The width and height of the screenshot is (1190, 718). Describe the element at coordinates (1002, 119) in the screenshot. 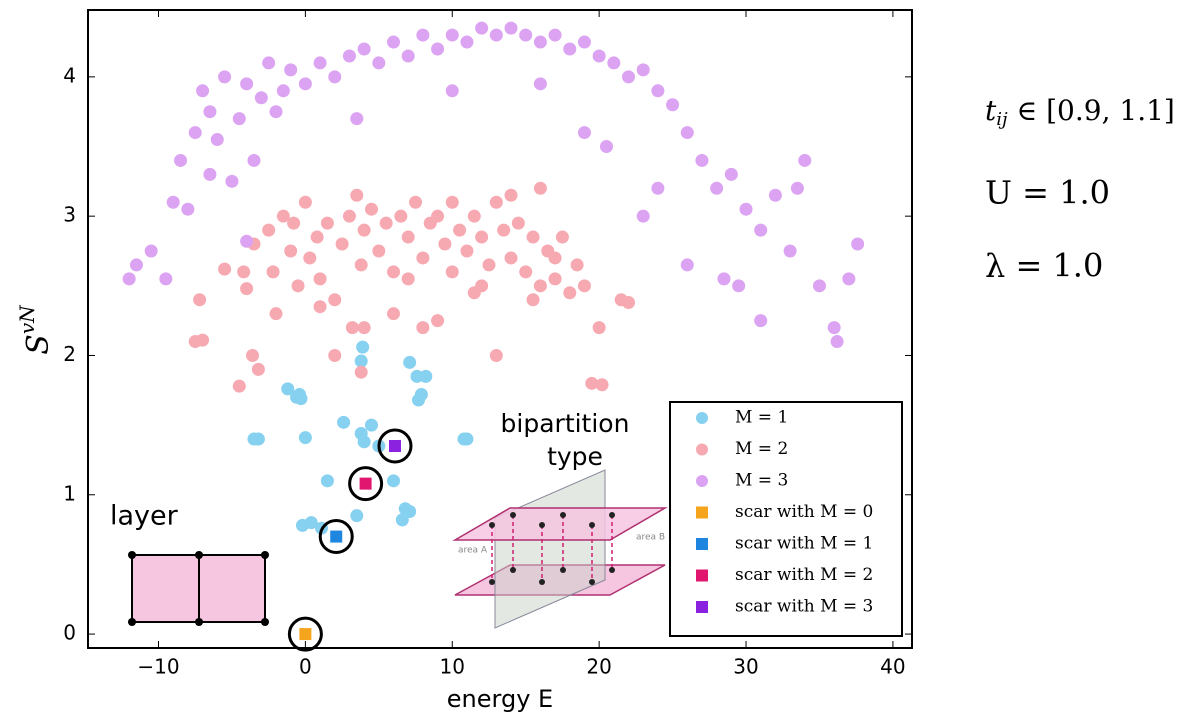

I see `param-t-sub: ij` at that location.